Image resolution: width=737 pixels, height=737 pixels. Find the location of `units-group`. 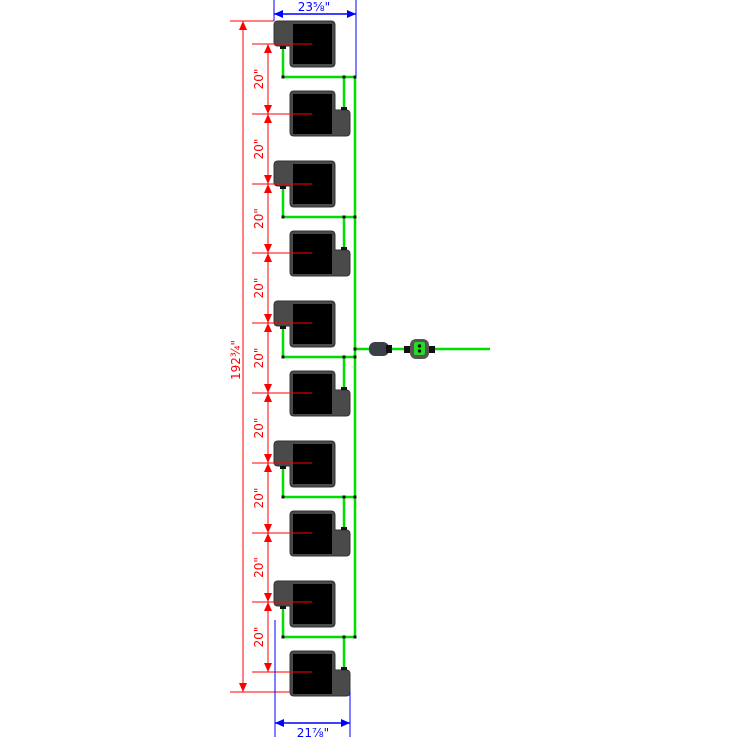

units-group is located at coordinates (312, 358).